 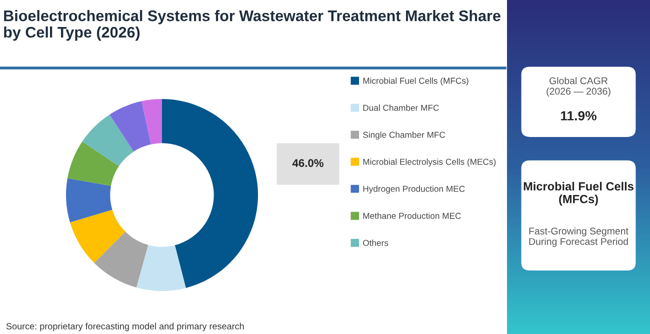 I want to click on legend-label: Hydrogen Production MEC, so click(x=414, y=190).